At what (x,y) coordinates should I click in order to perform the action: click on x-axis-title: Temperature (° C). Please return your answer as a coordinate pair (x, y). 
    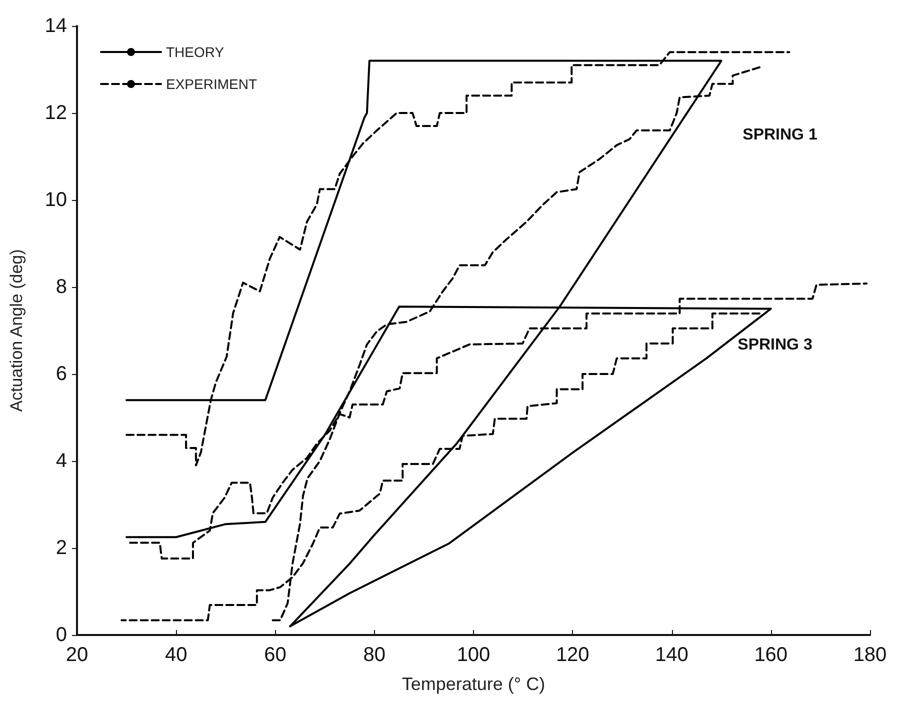
    Looking at the image, I should click on (474, 684).